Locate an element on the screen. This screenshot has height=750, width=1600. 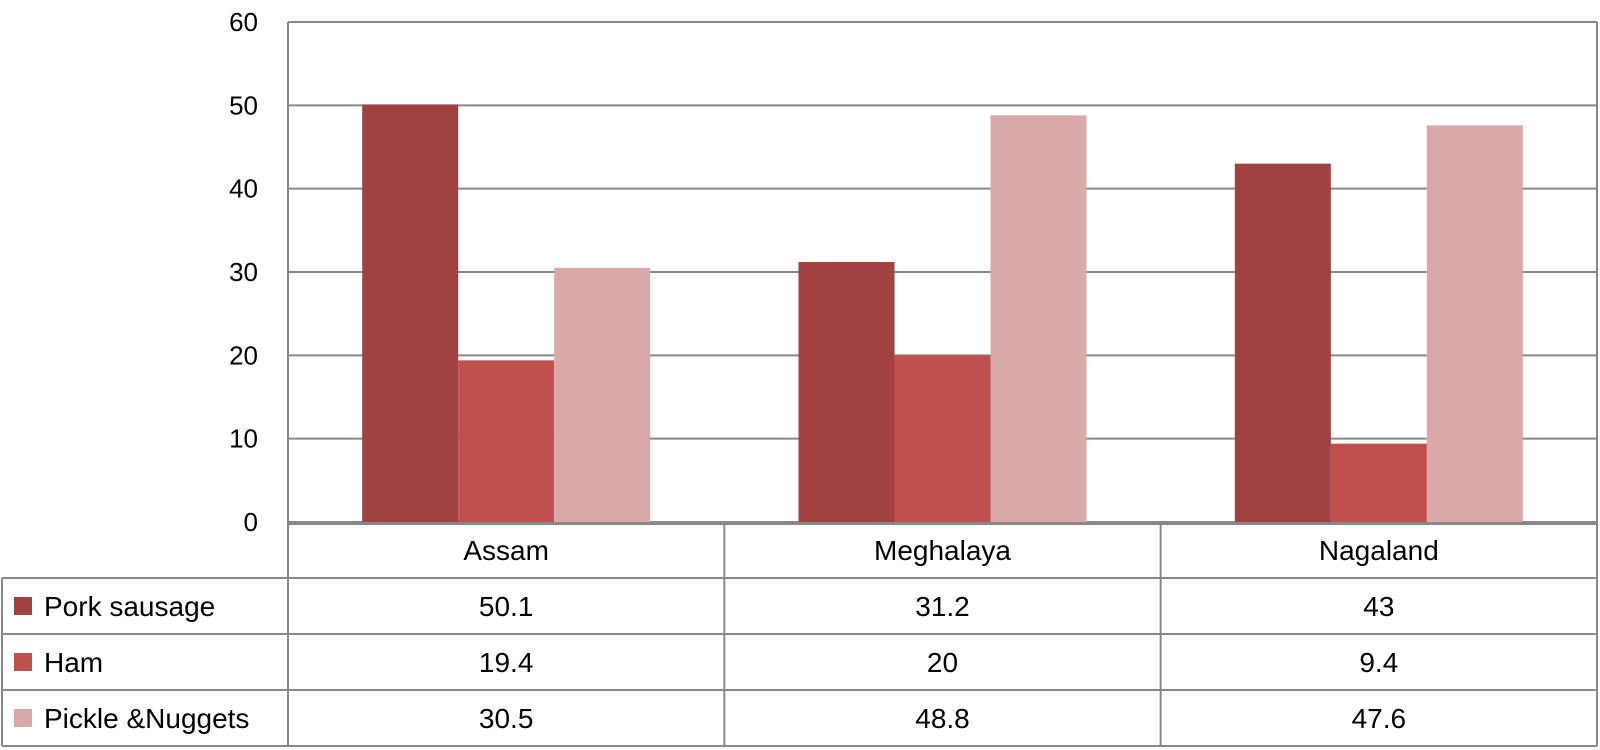
y-tick-label: 0 is located at coordinates (251, 522).